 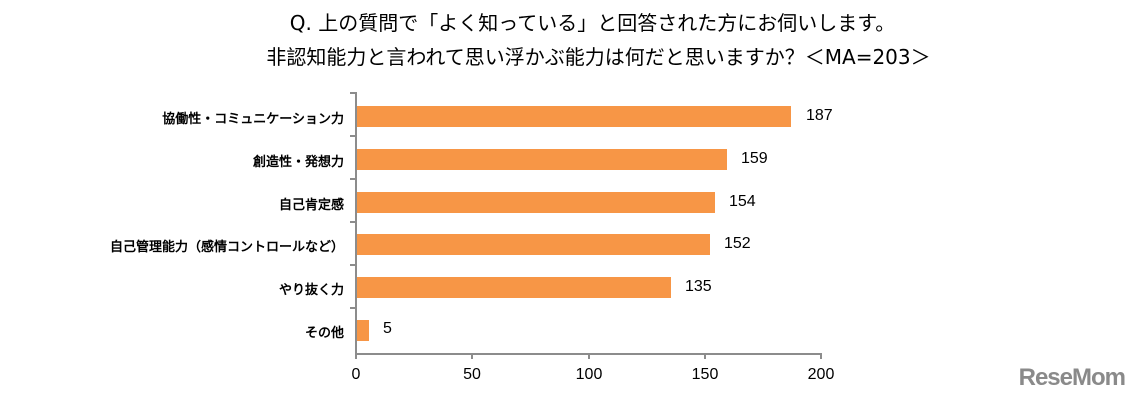 I want to click on x-tick-label: 150, so click(x=705, y=374).